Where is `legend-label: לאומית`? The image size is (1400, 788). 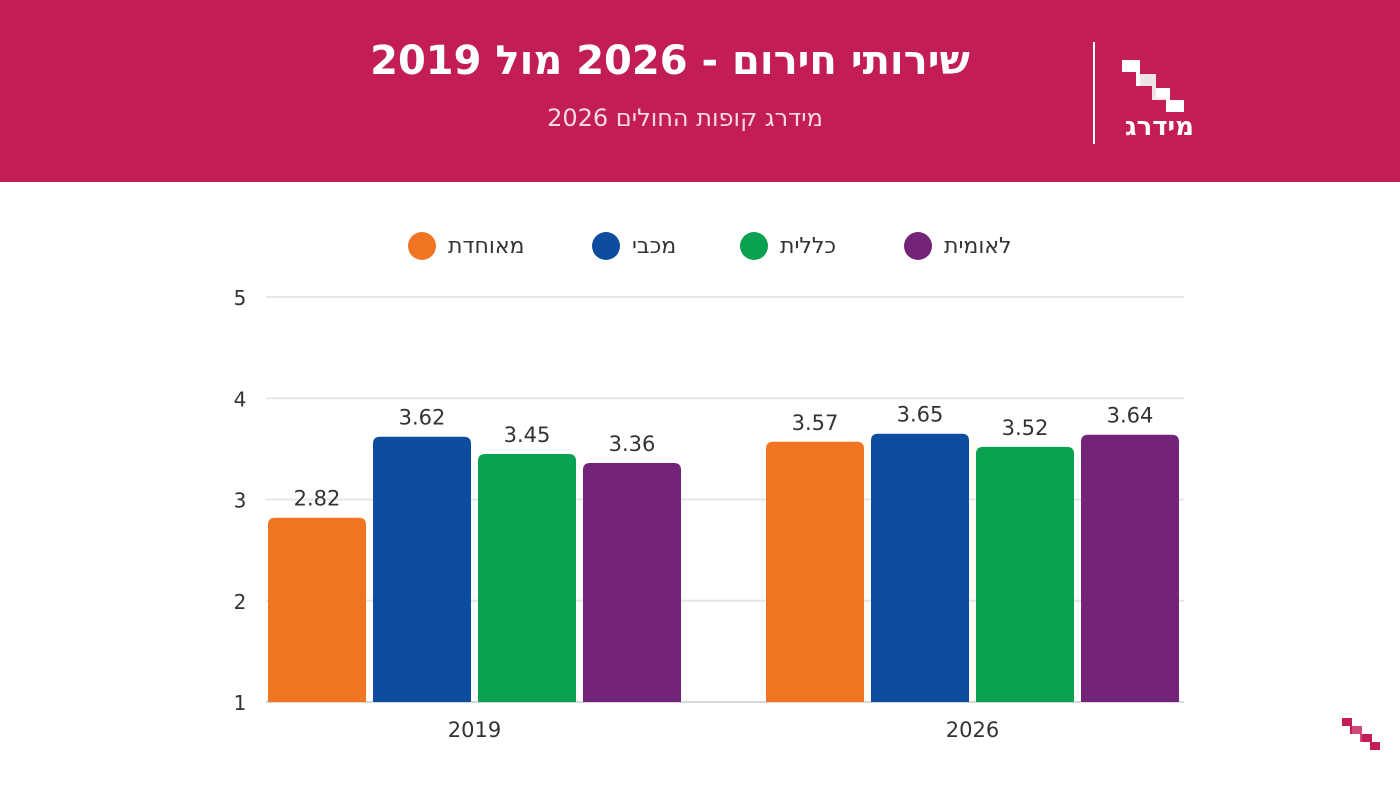 legend-label: לאומית is located at coordinates (978, 246).